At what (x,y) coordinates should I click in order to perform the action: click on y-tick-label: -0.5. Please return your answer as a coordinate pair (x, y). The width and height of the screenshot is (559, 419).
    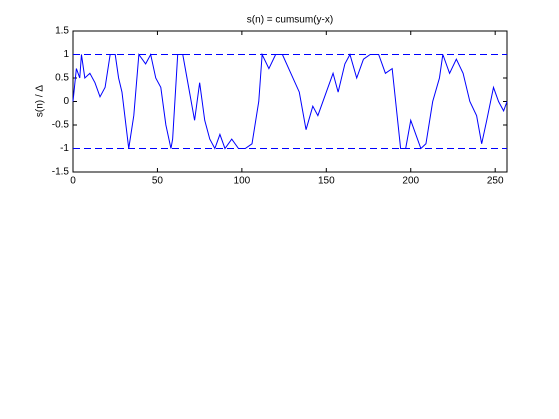
    Looking at the image, I should click on (61, 125).